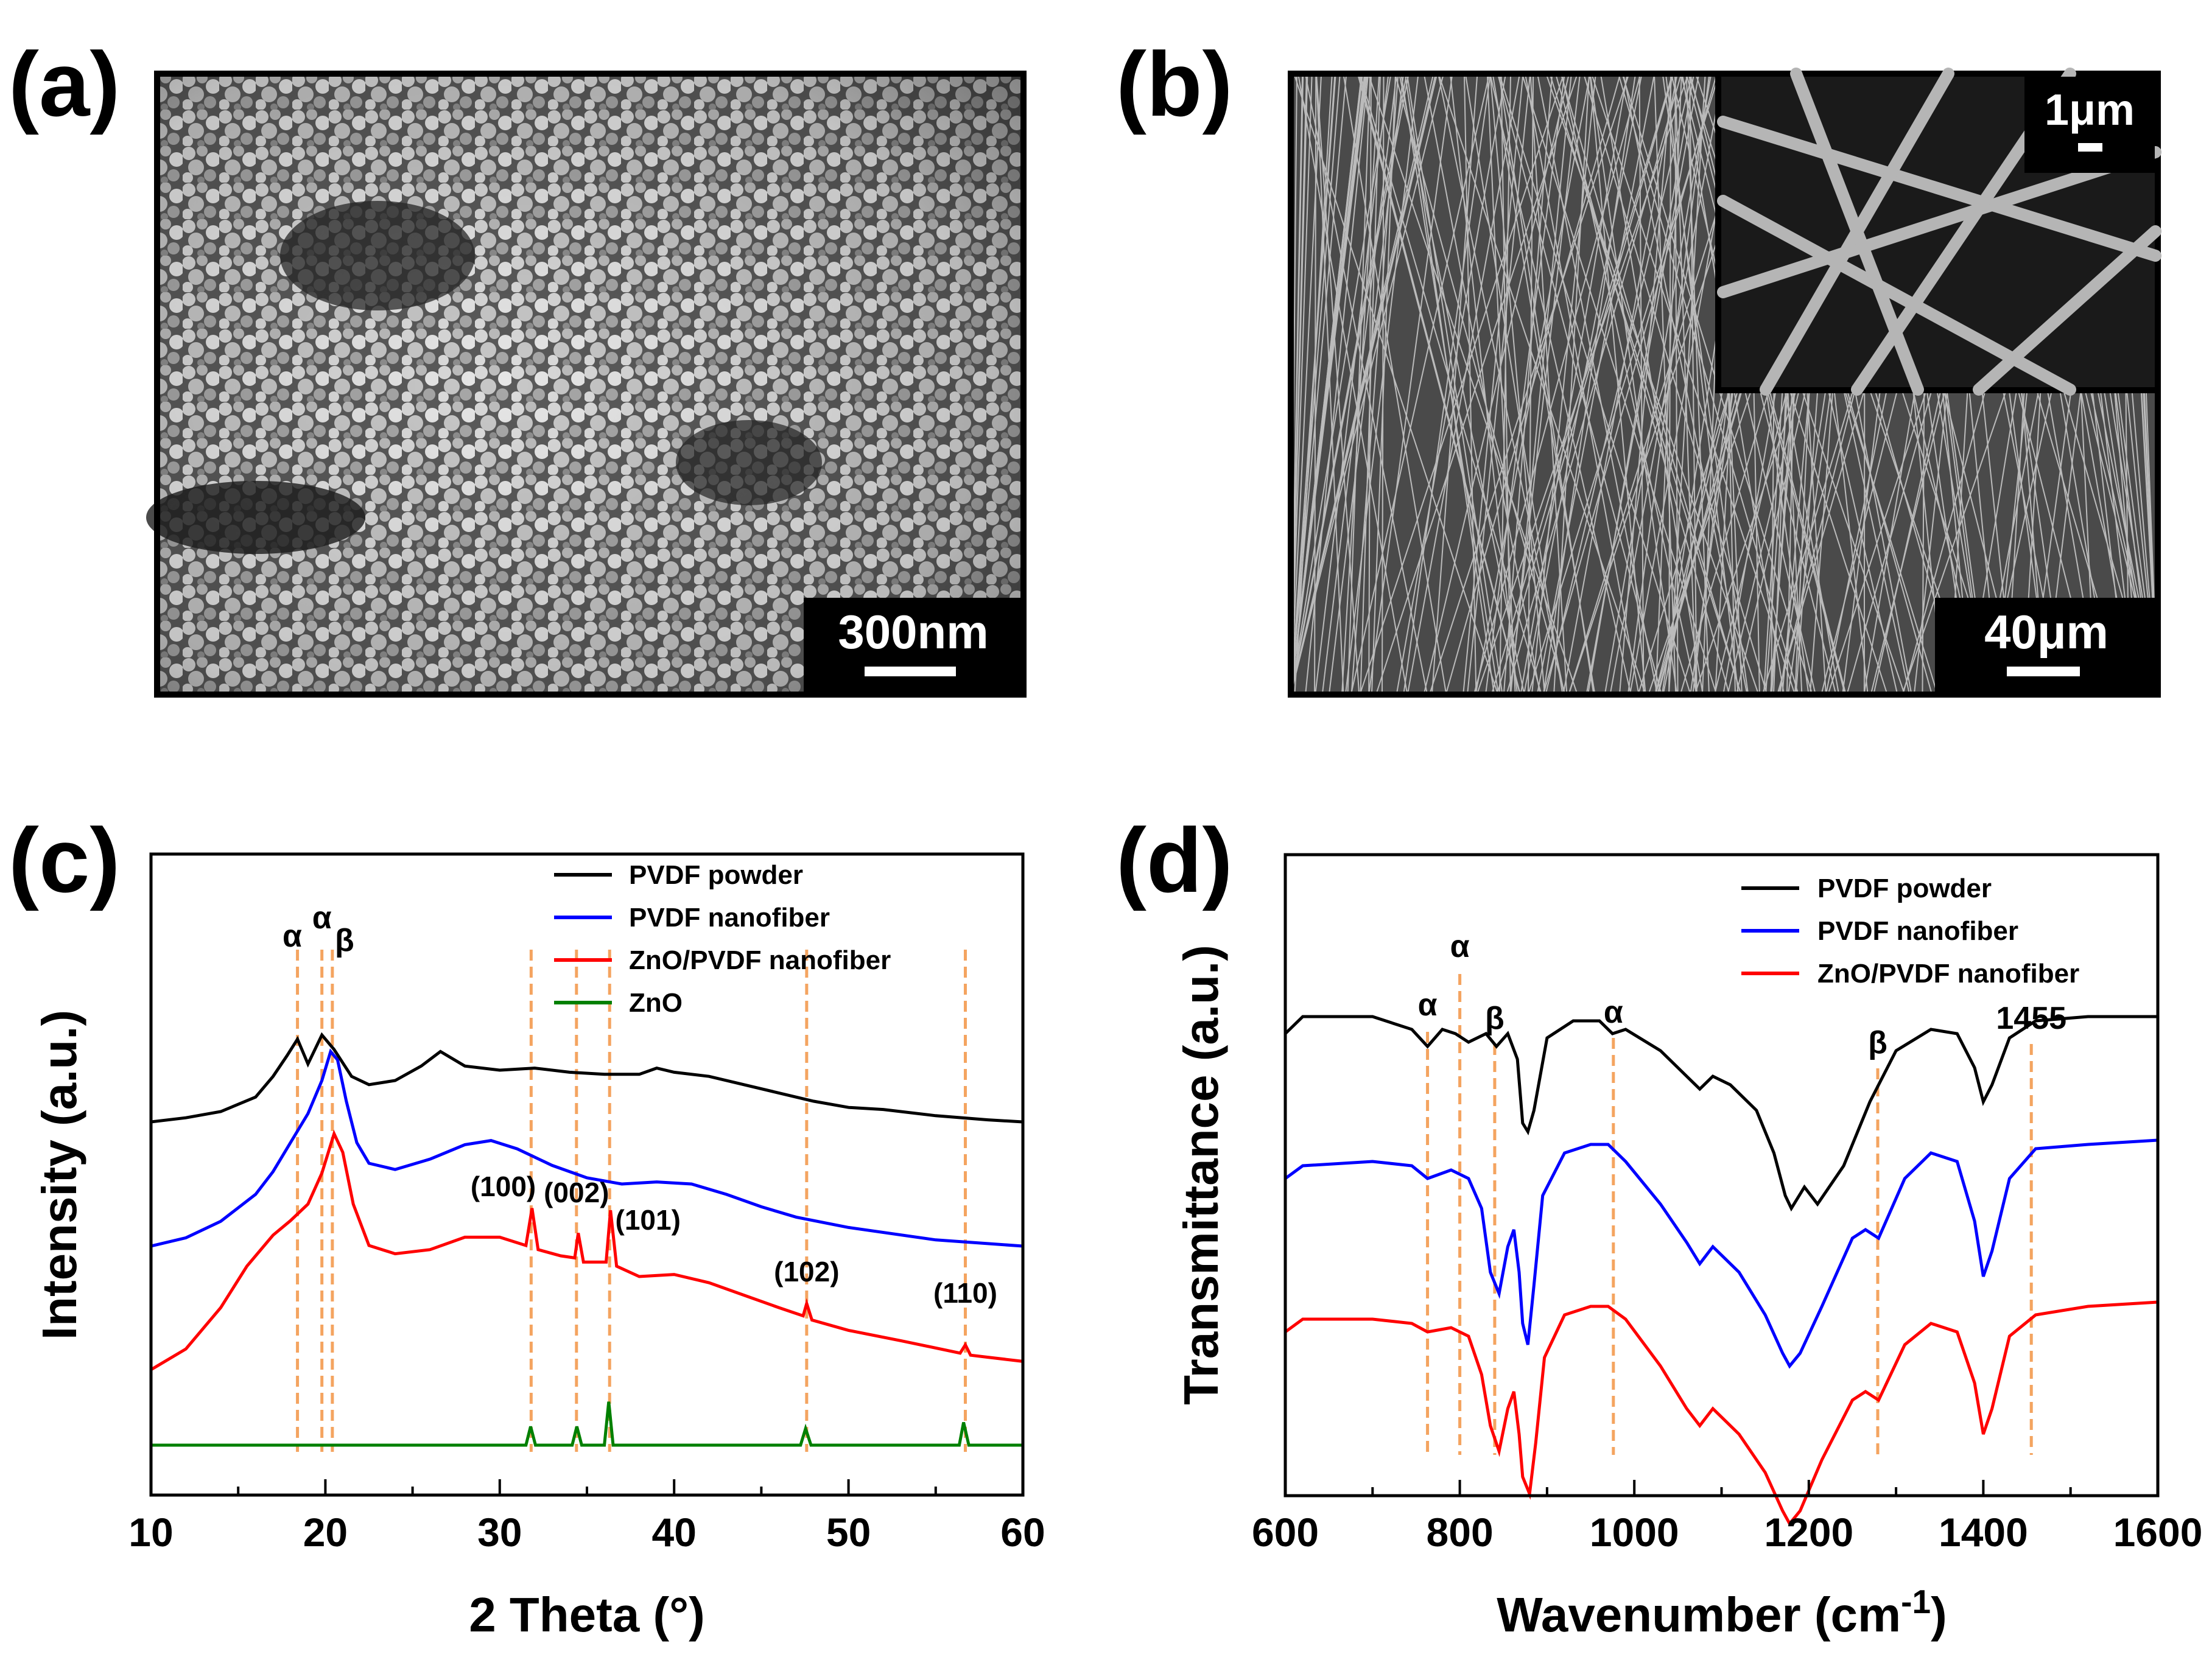 This screenshot has width=2212, height=1657. What do you see at coordinates (911, 671) in the screenshot?
I see `scalebar-a` at bounding box center [911, 671].